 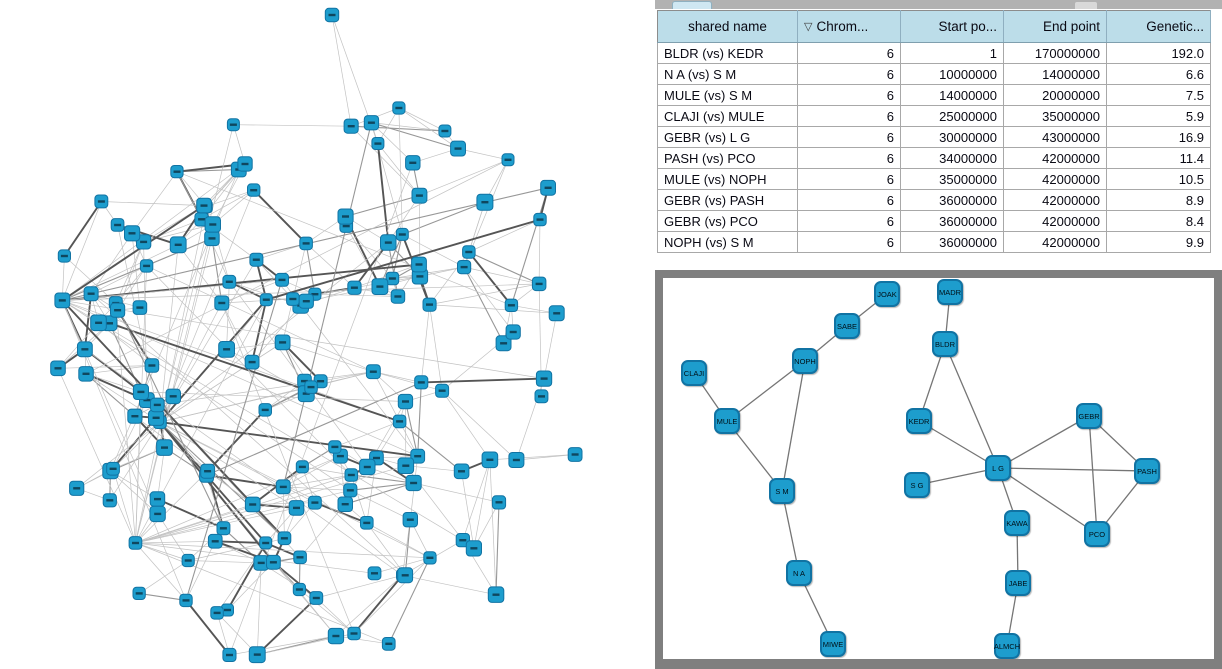 I want to click on cell-value: 7.5, so click(x=1158, y=95).